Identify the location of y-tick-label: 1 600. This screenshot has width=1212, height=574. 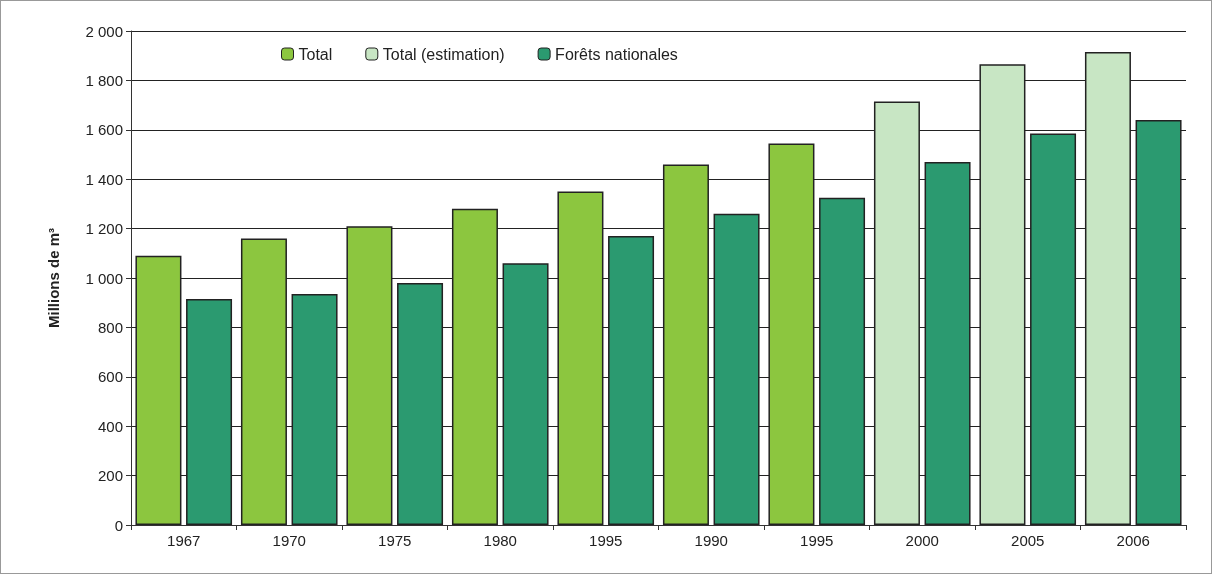
(104, 130).